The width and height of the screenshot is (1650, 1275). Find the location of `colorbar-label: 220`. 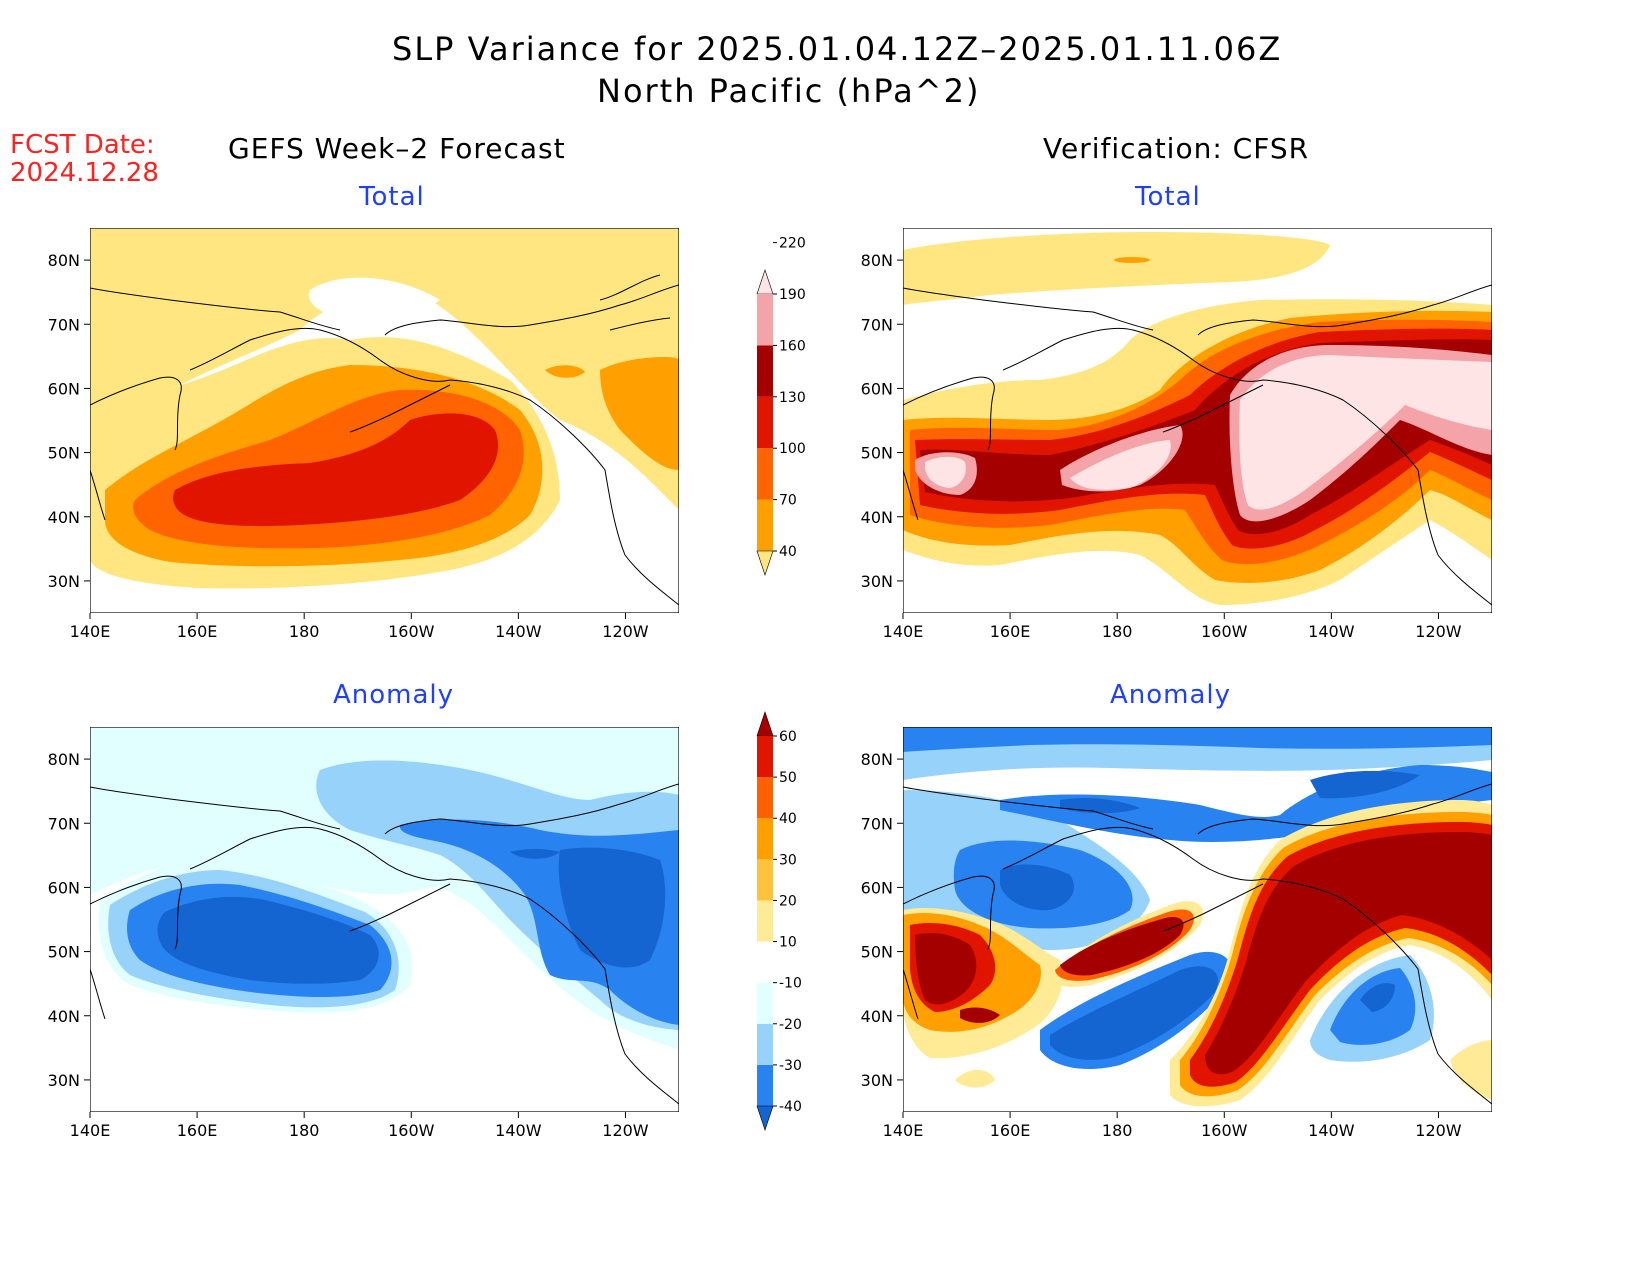

colorbar-label: 220 is located at coordinates (792, 244).